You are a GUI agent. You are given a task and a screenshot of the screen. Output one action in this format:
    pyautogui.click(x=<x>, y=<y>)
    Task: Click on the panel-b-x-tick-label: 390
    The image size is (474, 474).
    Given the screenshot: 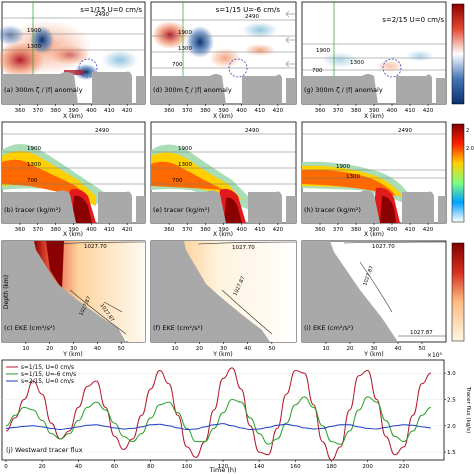 What is the action you would take?
    pyautogui.click(x=73, y=230)
    